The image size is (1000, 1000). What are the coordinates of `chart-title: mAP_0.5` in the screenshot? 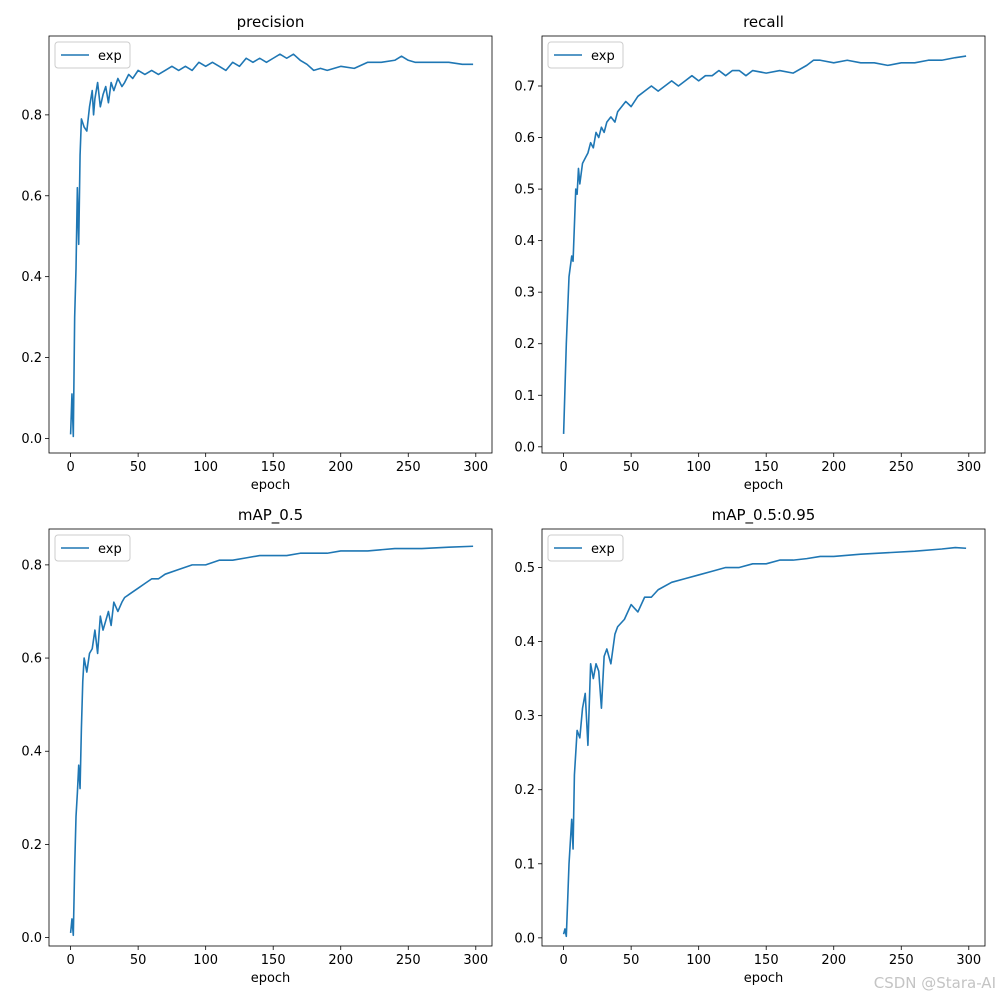 It's located at (270, 515).